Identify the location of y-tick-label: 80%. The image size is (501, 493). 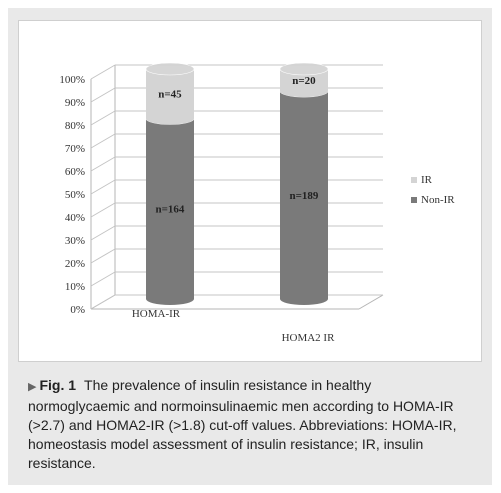
(75, 126).